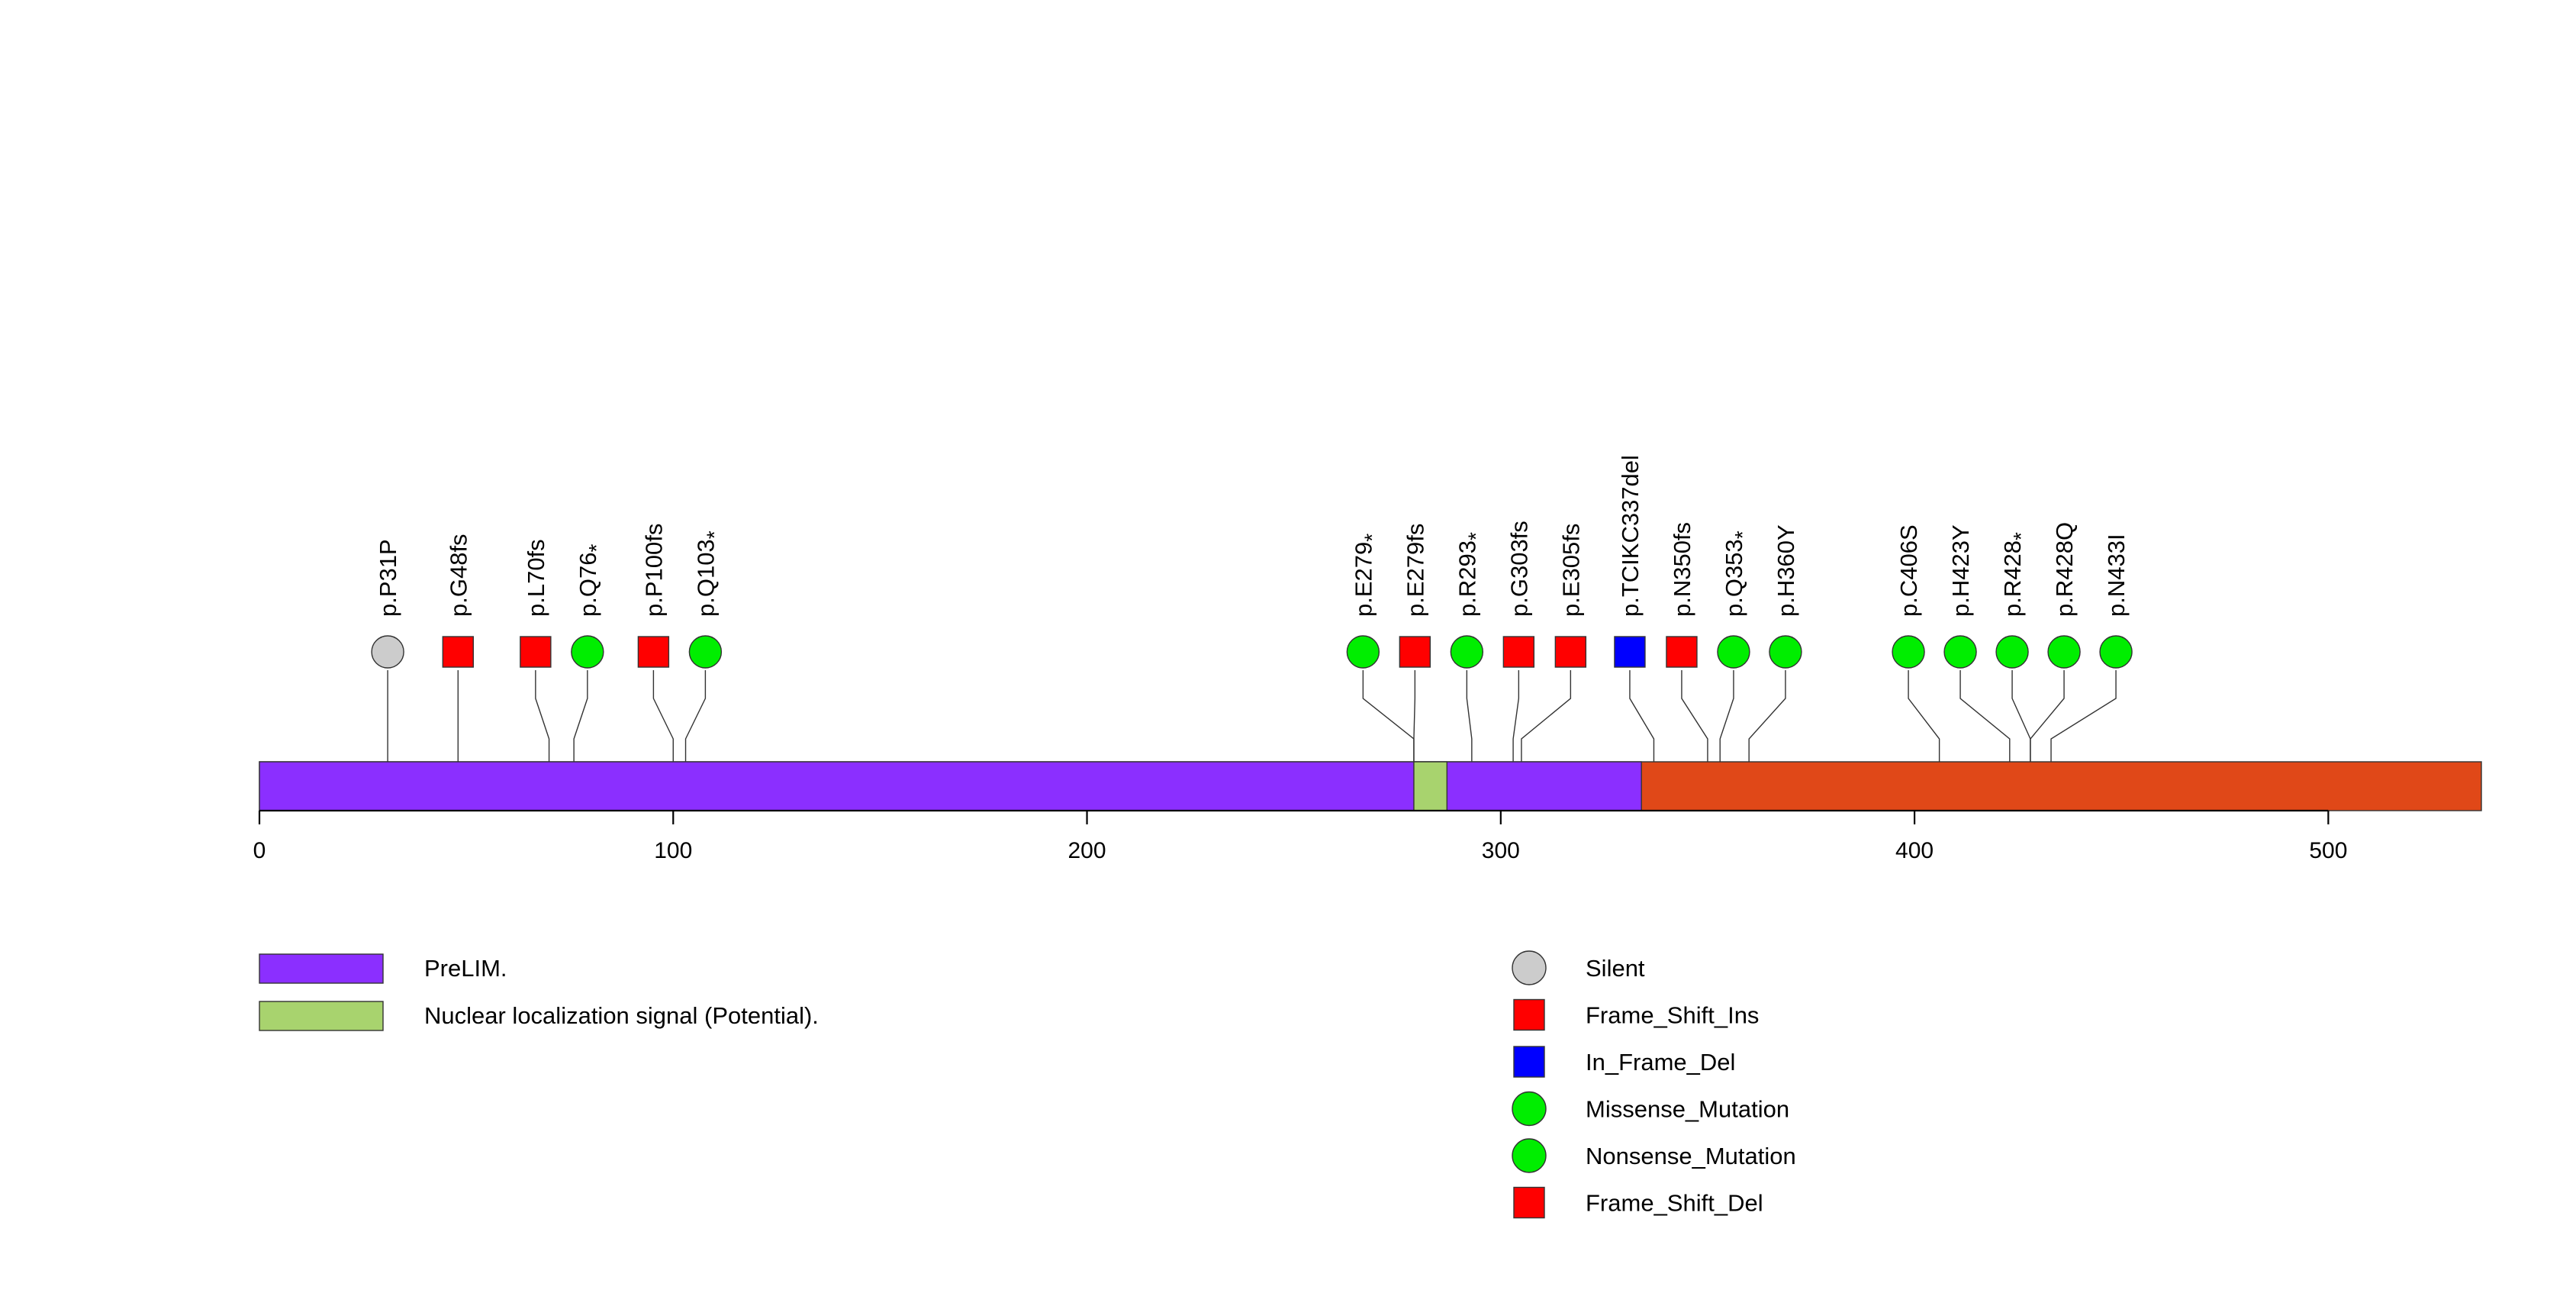 Image resolution: width=2576 pixels, height=1290 pixels. I want to click on mutation-label: p.E279*, so click(1366, 575).